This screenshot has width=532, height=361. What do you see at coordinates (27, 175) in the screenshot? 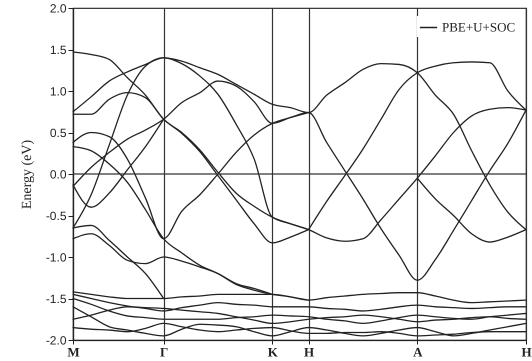
I see `y-axis-title: Energy (eV)` at bounding box center [27, 175].